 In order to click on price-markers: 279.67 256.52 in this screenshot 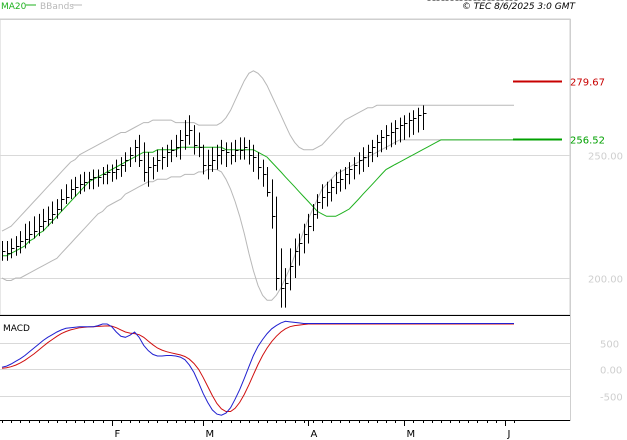, I will do `click(559, 112)`.